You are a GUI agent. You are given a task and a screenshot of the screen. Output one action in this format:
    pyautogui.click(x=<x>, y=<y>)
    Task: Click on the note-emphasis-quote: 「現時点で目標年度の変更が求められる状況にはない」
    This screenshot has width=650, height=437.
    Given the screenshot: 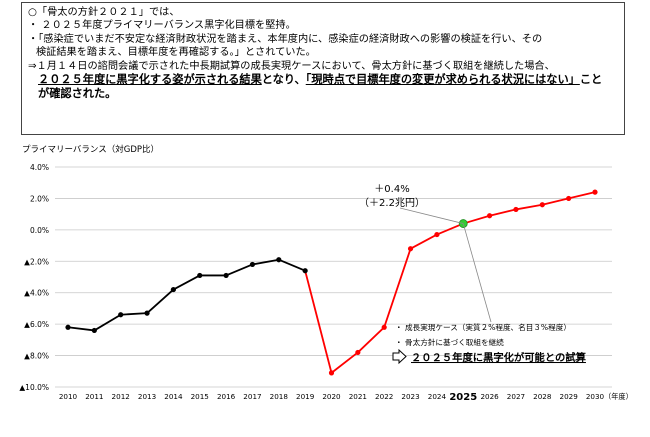 What is the action you would take?
    pyautogui.click(x=442, y=80)
    